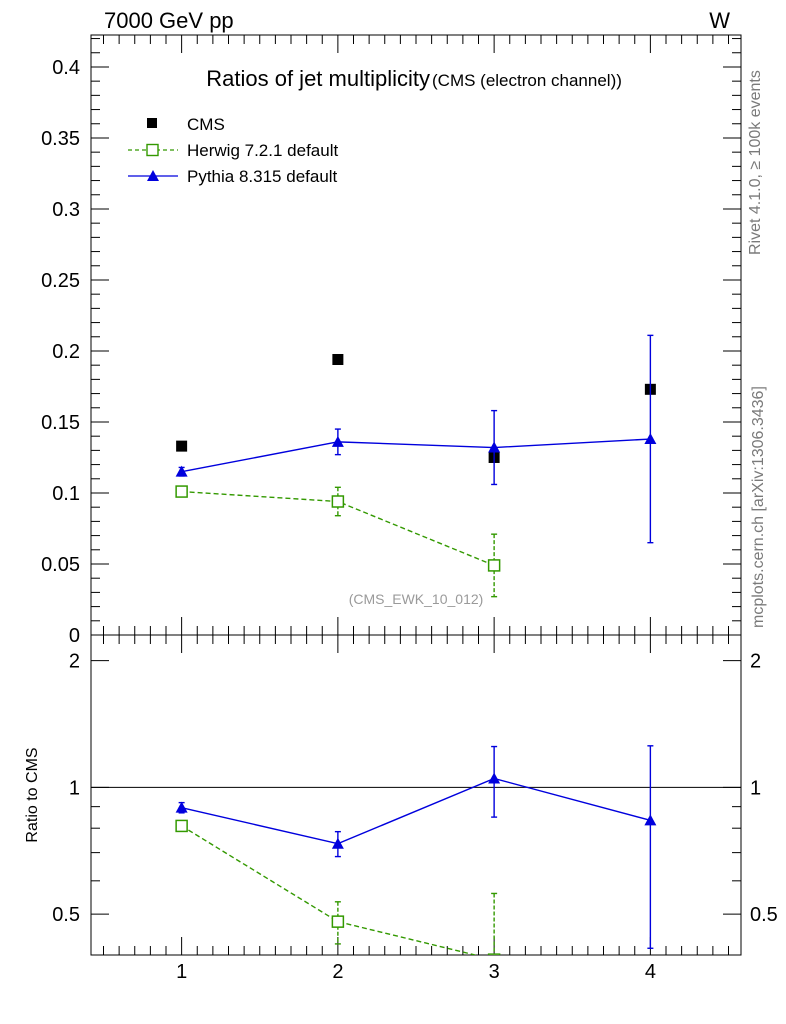 The image size is (786, 1024). I want to click on x-tick-label: 1, so click(181, 972).